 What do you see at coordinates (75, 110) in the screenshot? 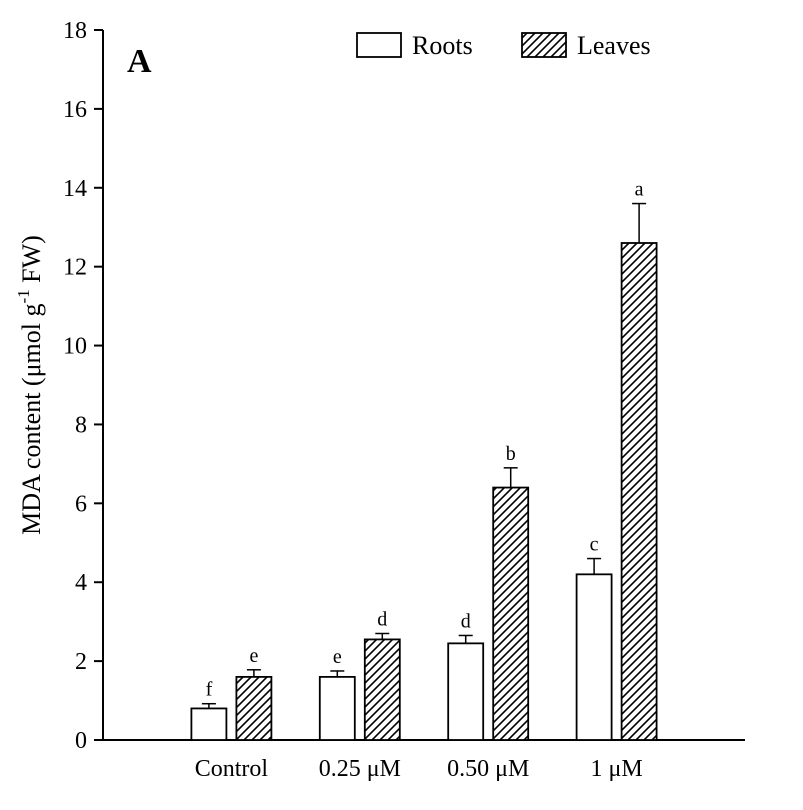
I see `y-tick-label: 16` at bounding box center [75, 110].